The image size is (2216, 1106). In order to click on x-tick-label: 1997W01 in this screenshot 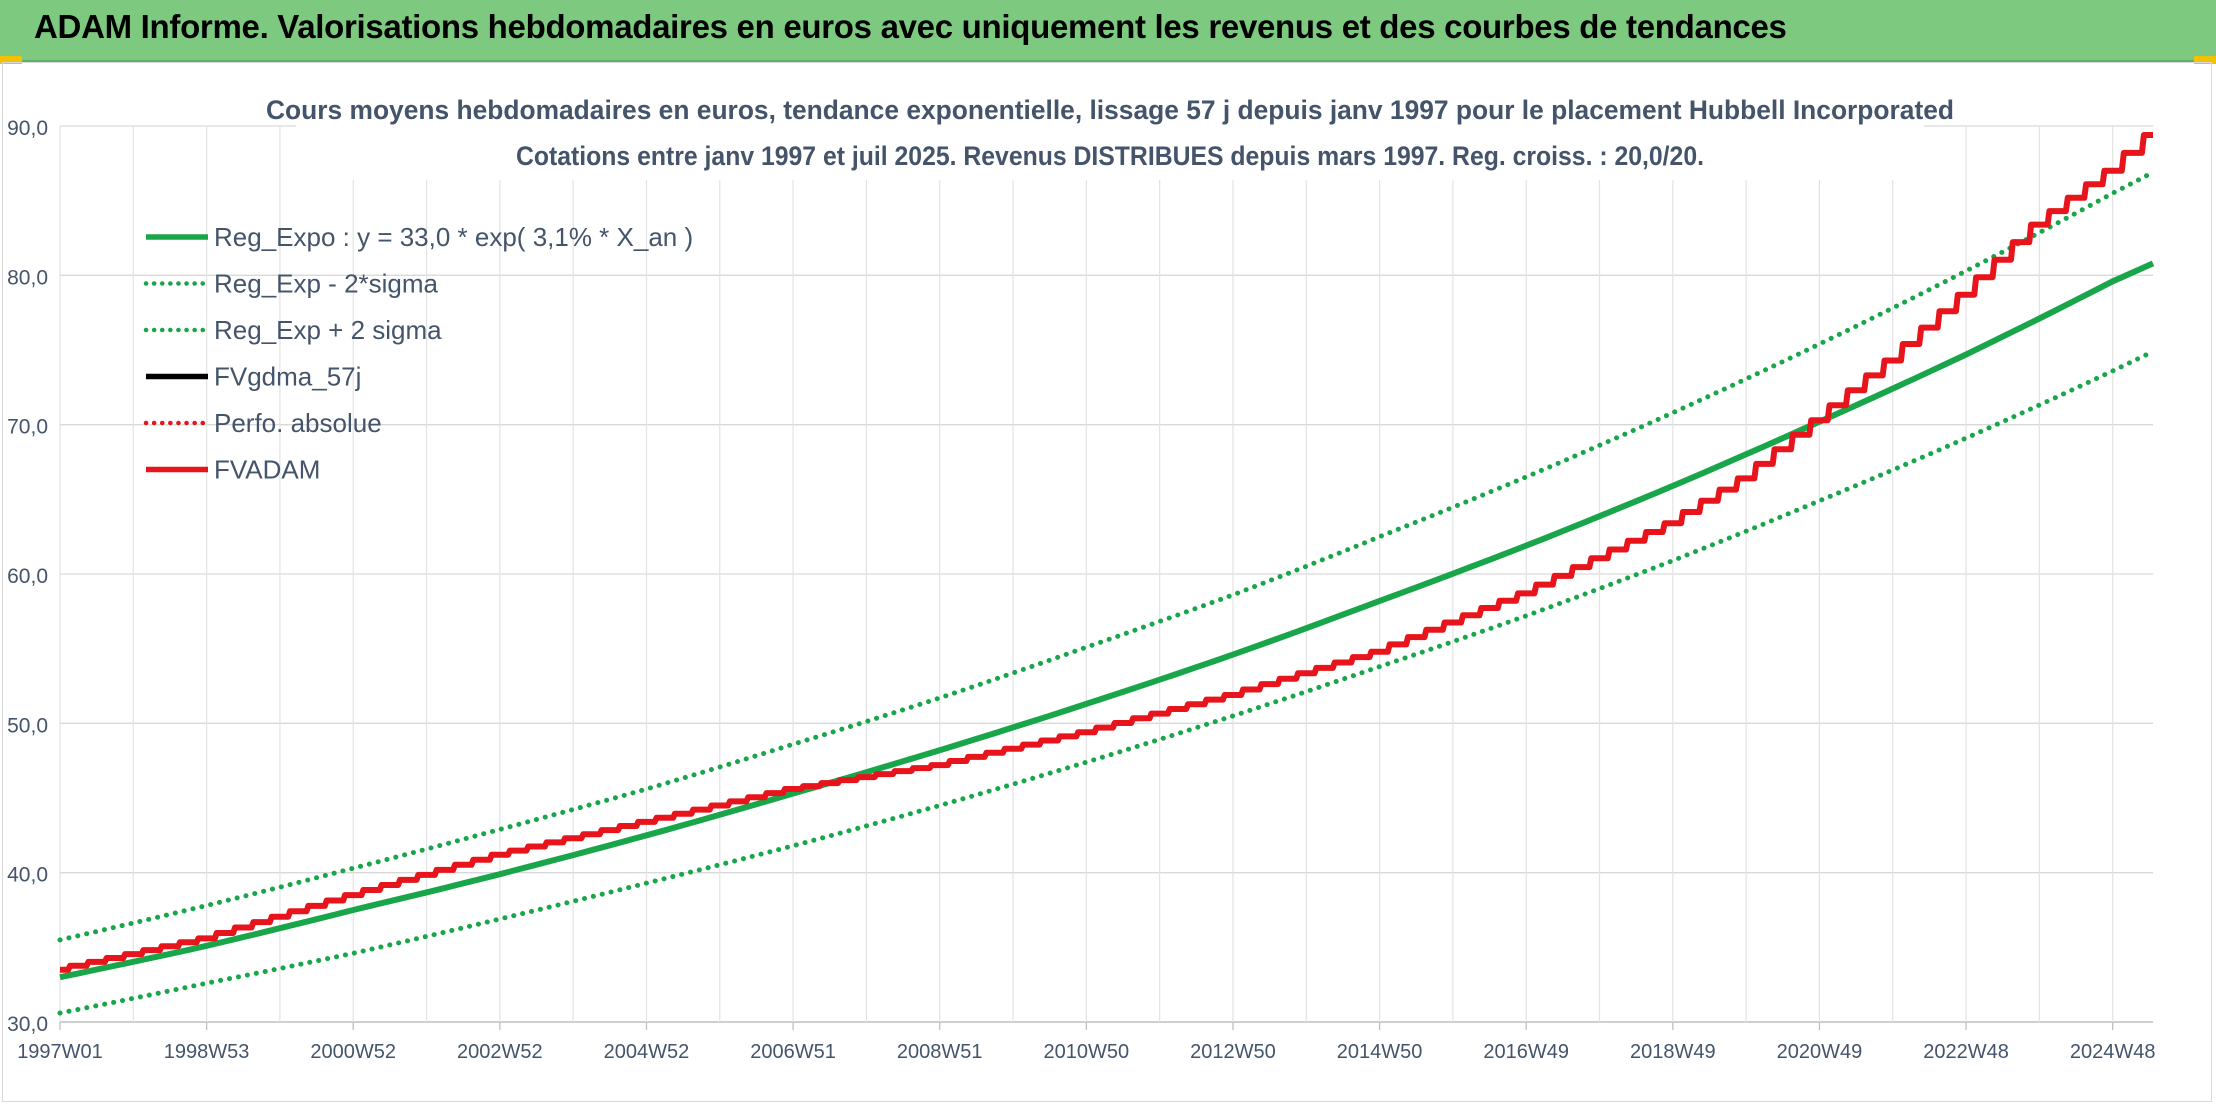, I will do `click(60, 1052)`.